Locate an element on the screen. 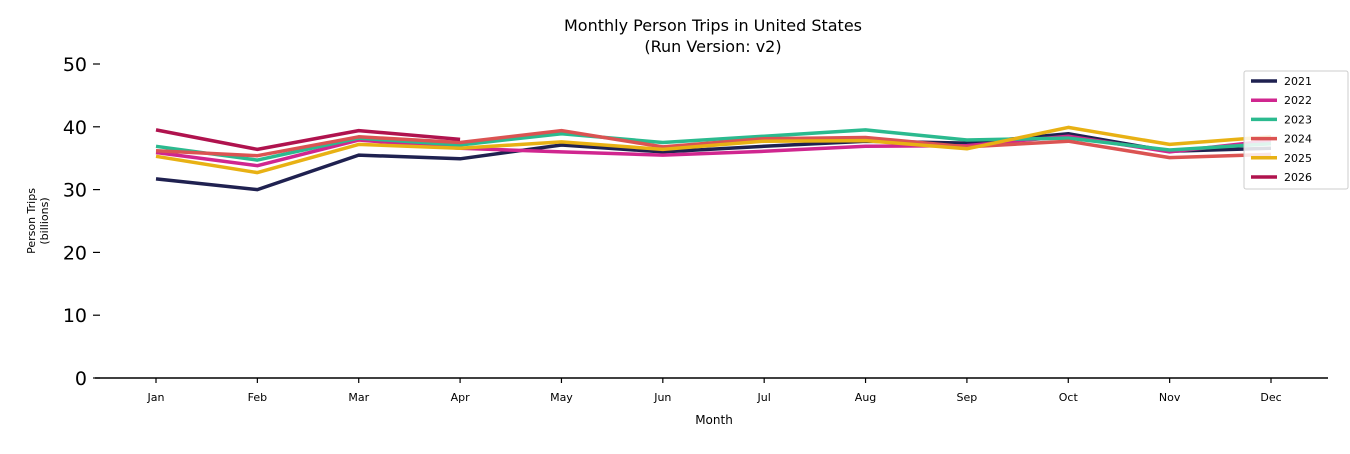 The height and width of the screenshot is (454, 1350). x-axis: Jan Feb Mar Apr May Jun Jul Aug Sep Oct Nov Dec is located at coordinates (714, 391).